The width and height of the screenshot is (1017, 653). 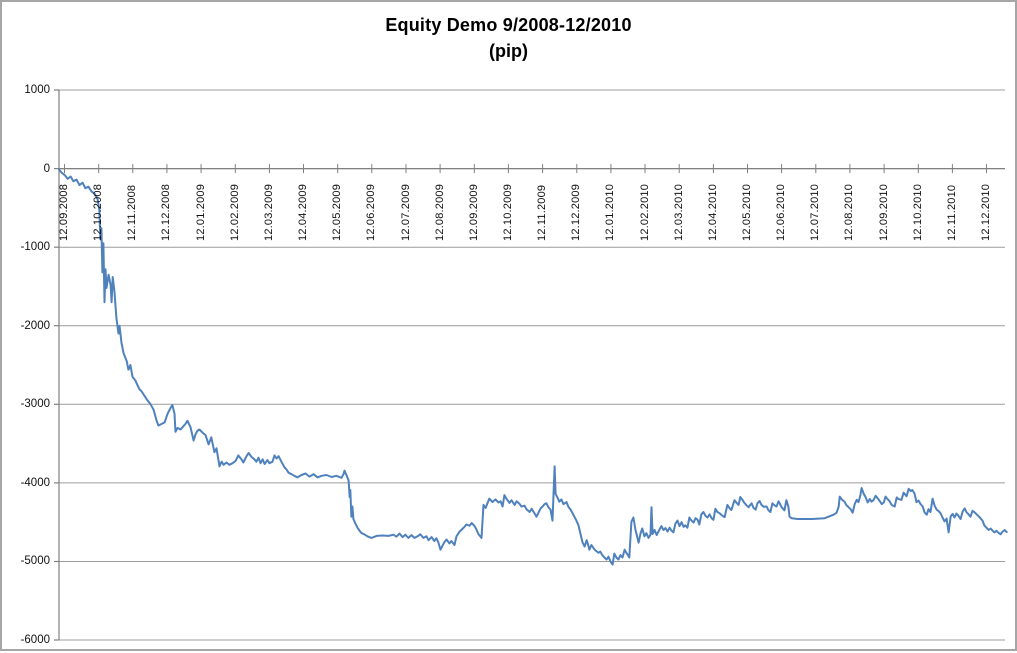 What do you see at coordinates (986, 212) in the screenshot?
I see `x-axis-label: 12.12.2010` at bounding box center [986, 212].